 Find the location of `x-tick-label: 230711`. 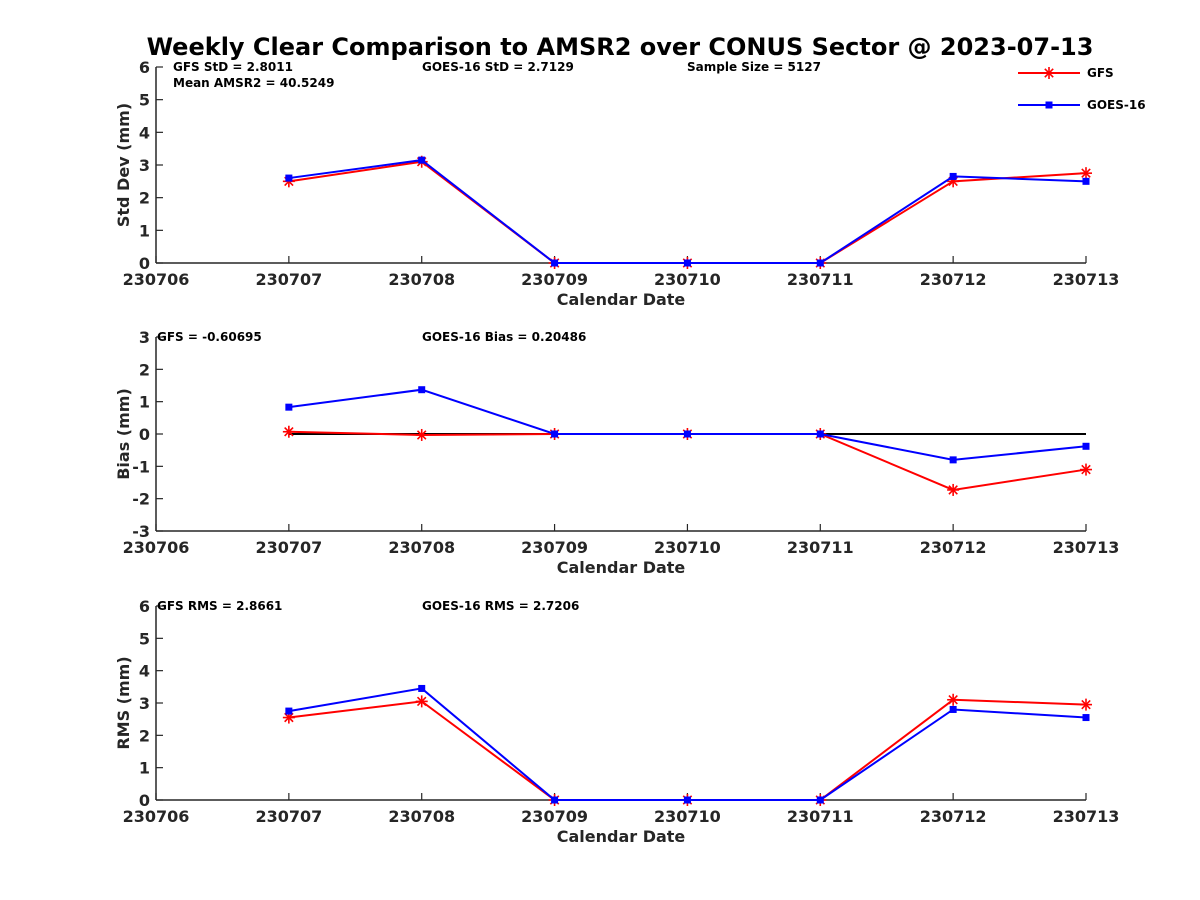

x-tick-label: 230711 is located at coordinates (820, 547).